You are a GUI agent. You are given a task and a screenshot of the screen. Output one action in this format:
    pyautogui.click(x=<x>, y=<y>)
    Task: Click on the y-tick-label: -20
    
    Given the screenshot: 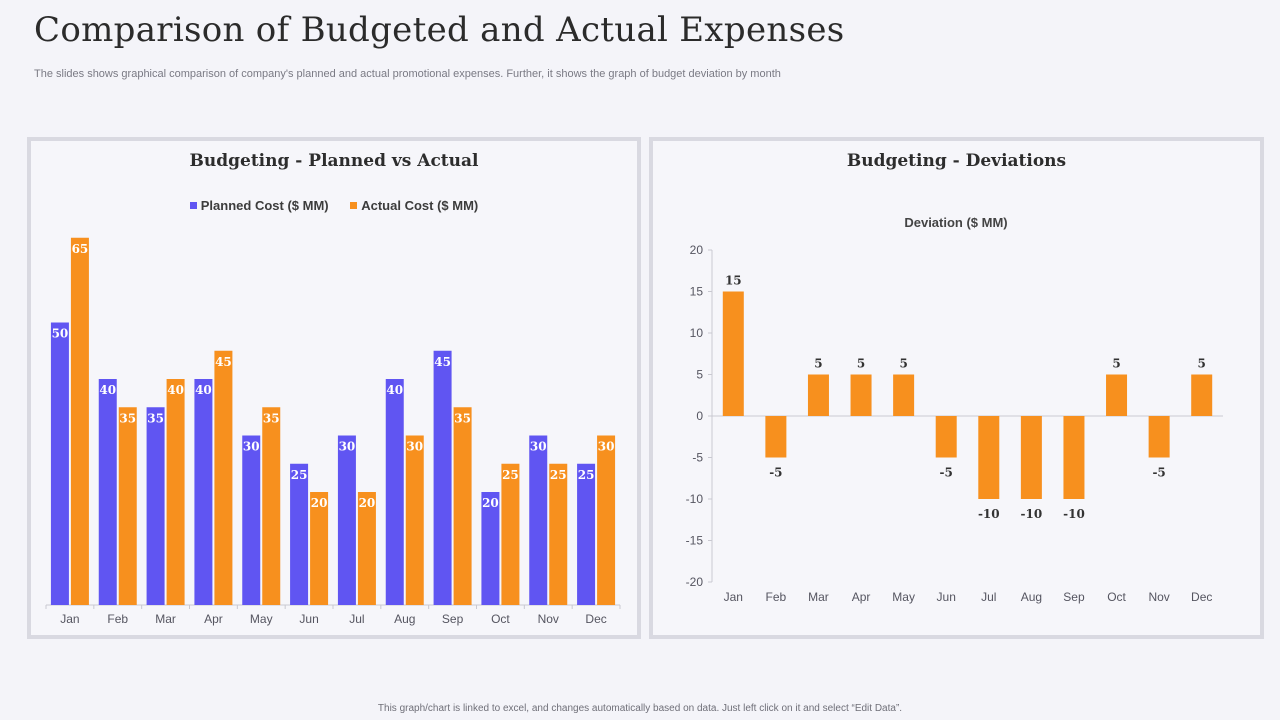 What is the action you would take?
    pyautogui.click(x=695, y=582)
    